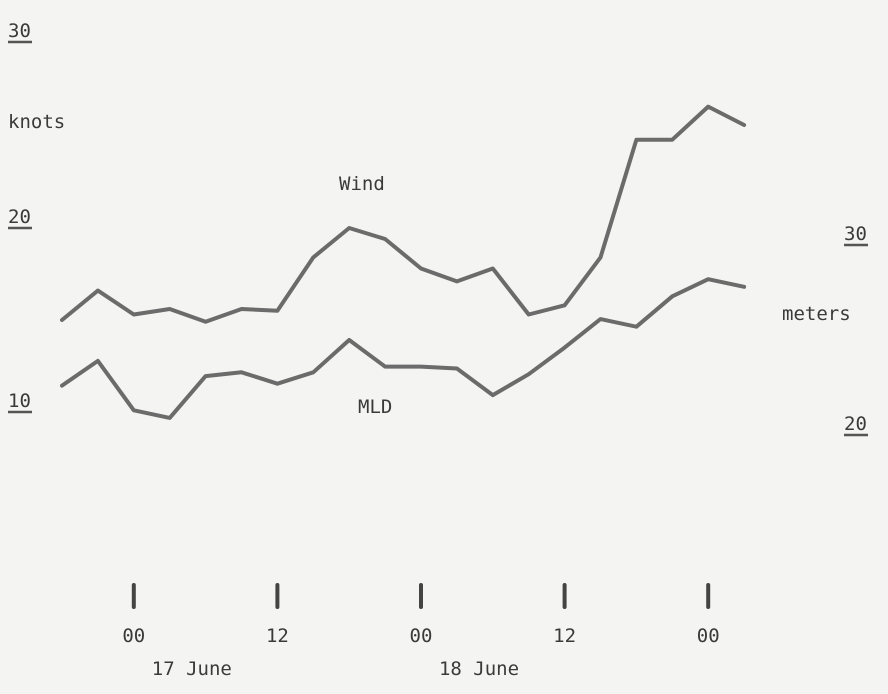  I want to click on x-axis-ticks: 00 17 June 12 00 18 June 12 00, so click(421, 631).